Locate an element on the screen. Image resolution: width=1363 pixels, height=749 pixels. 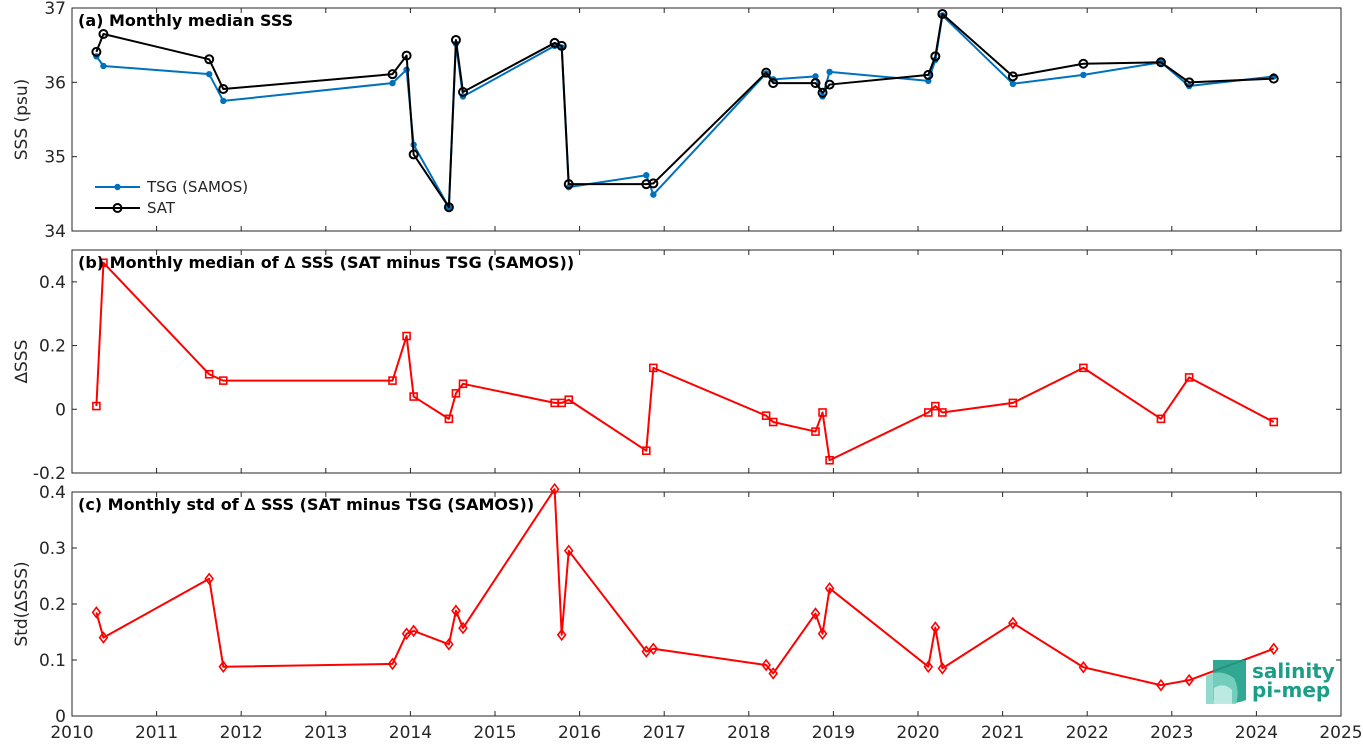
x-tick-label: 2020 is located at coordinates (917, 733).